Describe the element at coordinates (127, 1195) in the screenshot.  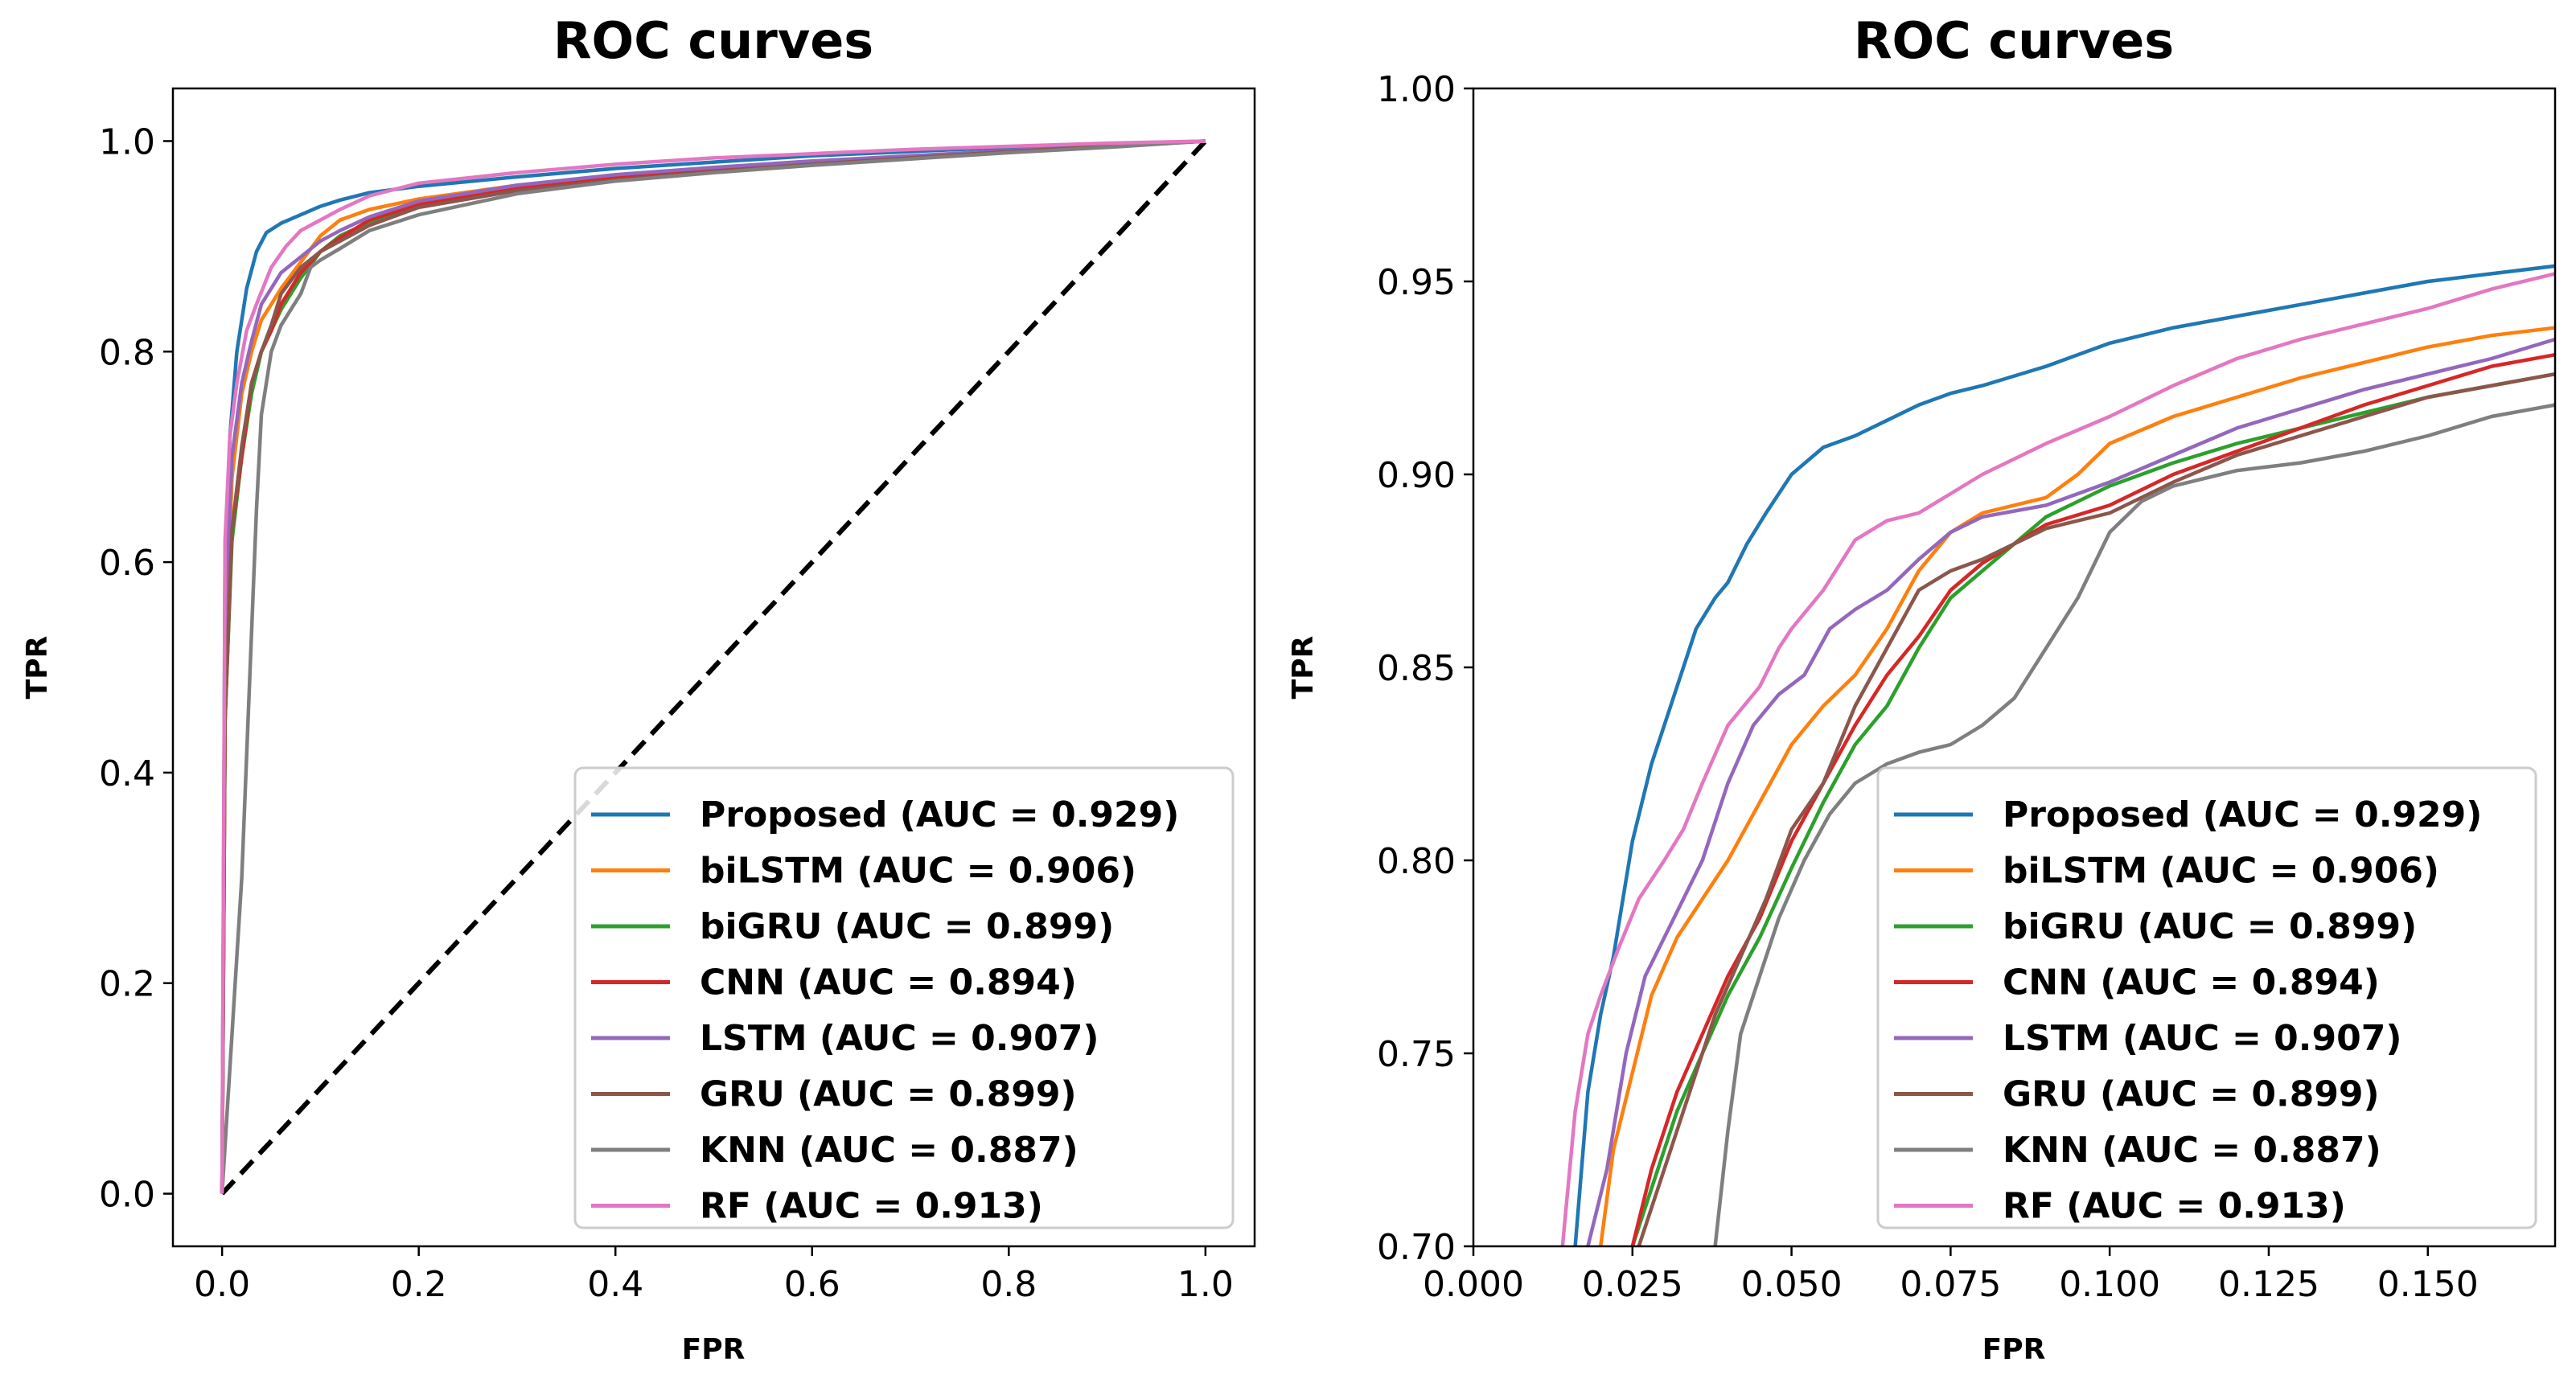
I see `y-tick-label: 0.0` at that location.